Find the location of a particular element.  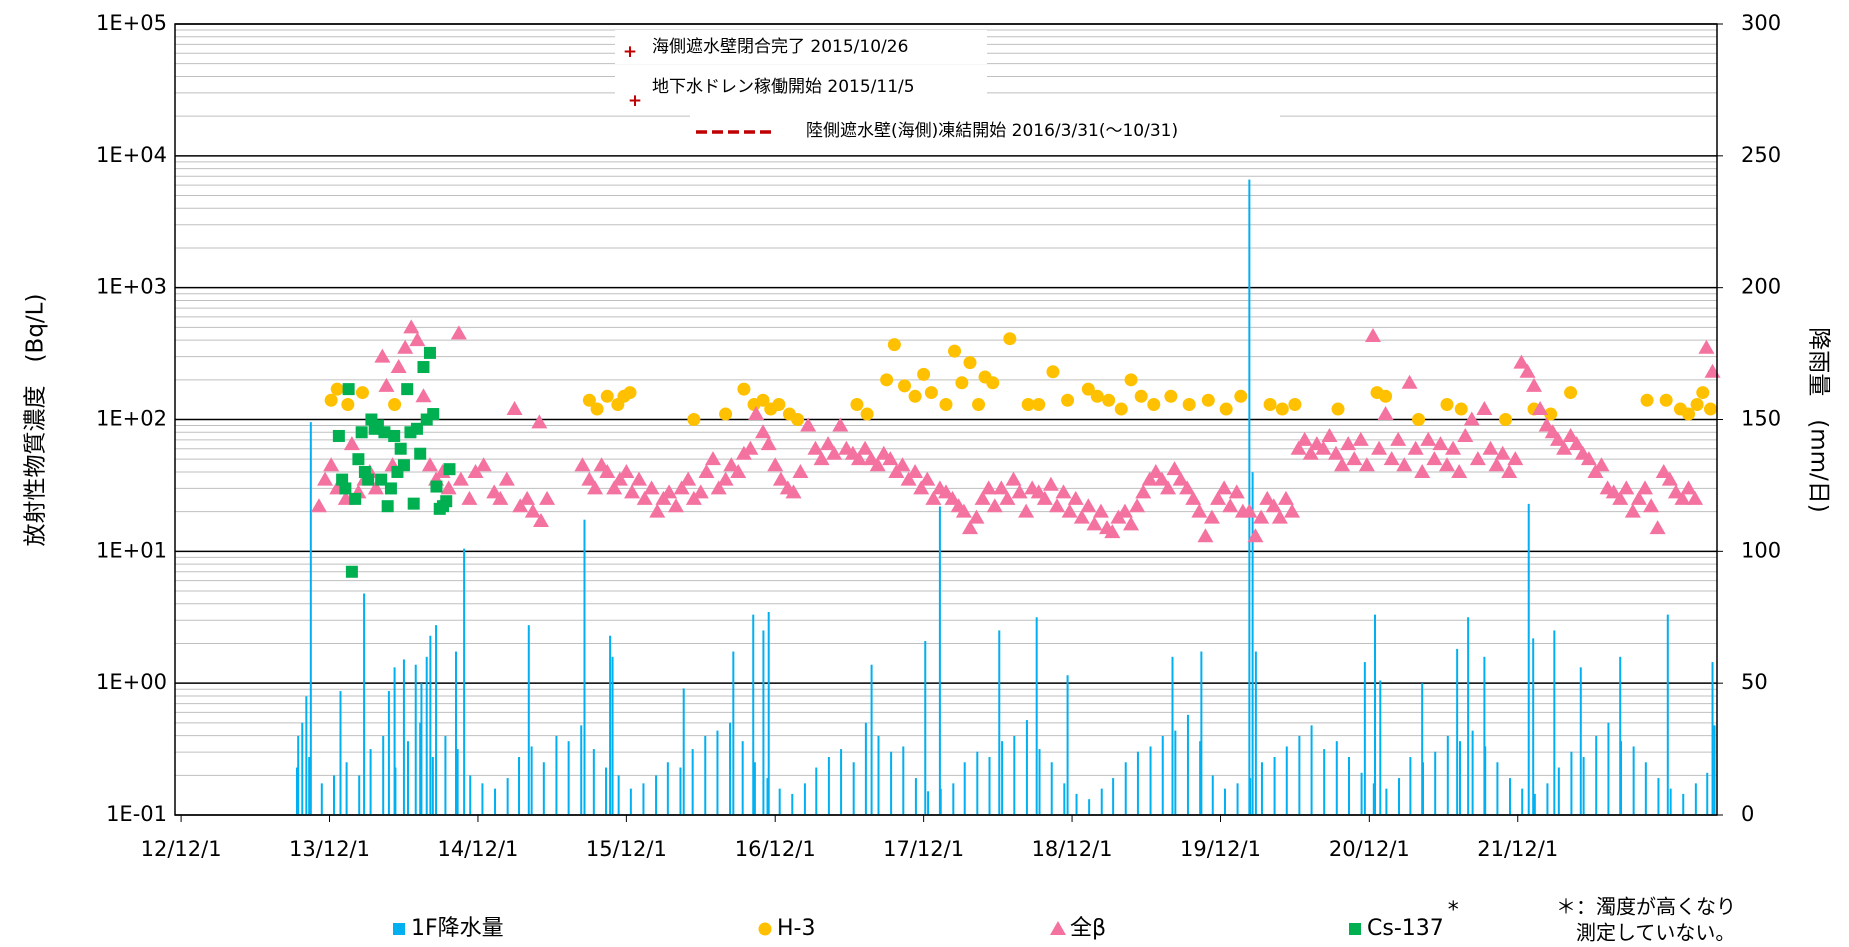

annotation-marker: + is located at coordinates (635, 101).